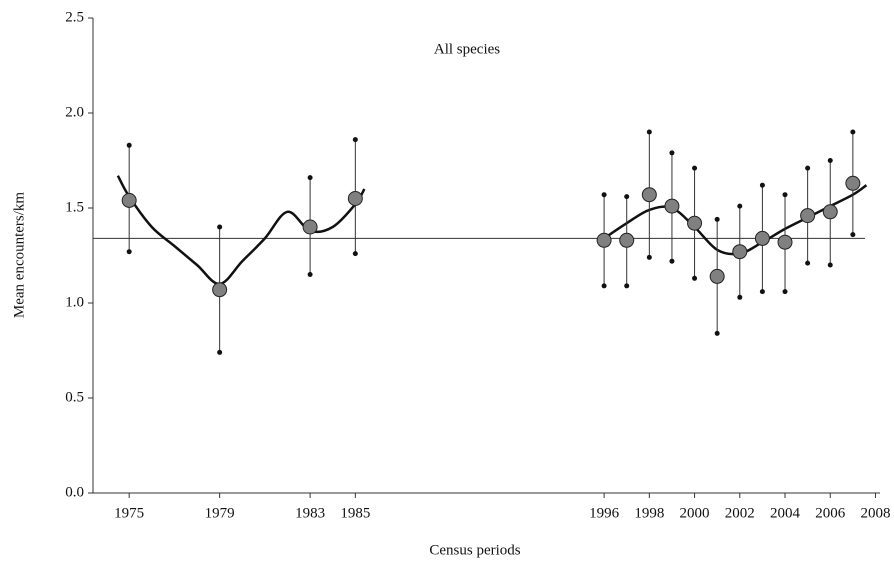  Describe the element at coordinates (74, 302) in the screenshot. I see `y-tick-label: 1.0` at that location.